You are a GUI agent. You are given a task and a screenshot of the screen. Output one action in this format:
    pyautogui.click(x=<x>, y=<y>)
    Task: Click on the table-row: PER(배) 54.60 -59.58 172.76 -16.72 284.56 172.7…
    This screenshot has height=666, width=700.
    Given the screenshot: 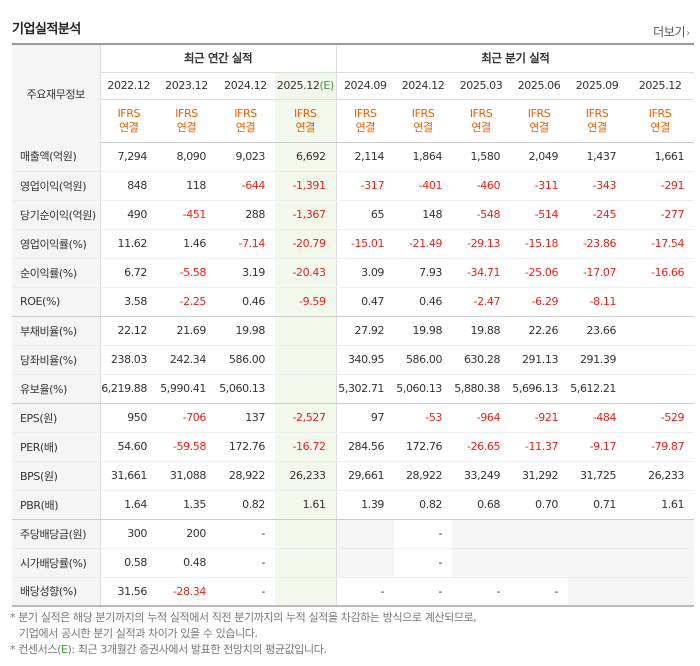 What is the action you would take?
    pyautogui.click(x=353, y=447)
    